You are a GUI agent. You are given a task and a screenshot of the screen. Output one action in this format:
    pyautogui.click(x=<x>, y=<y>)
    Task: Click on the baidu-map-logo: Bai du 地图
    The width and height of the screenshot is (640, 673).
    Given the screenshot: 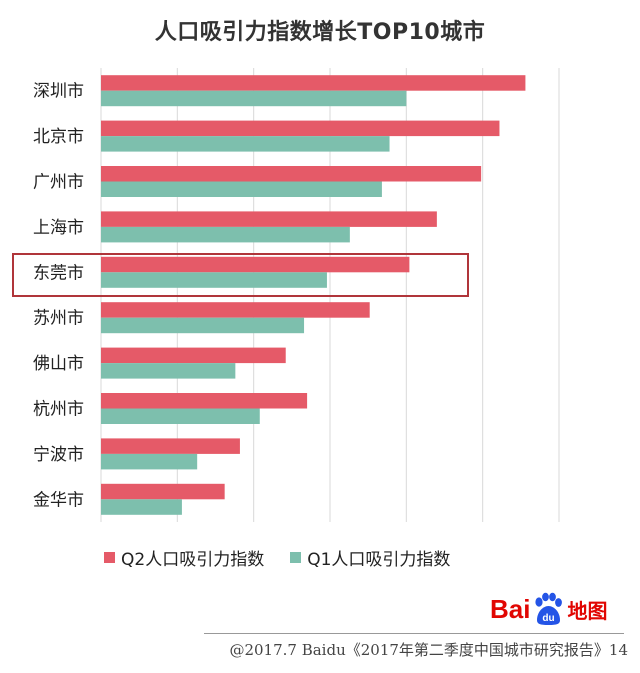 What is the action you would take?
    pyautogui.click(x=548, y=609)
    